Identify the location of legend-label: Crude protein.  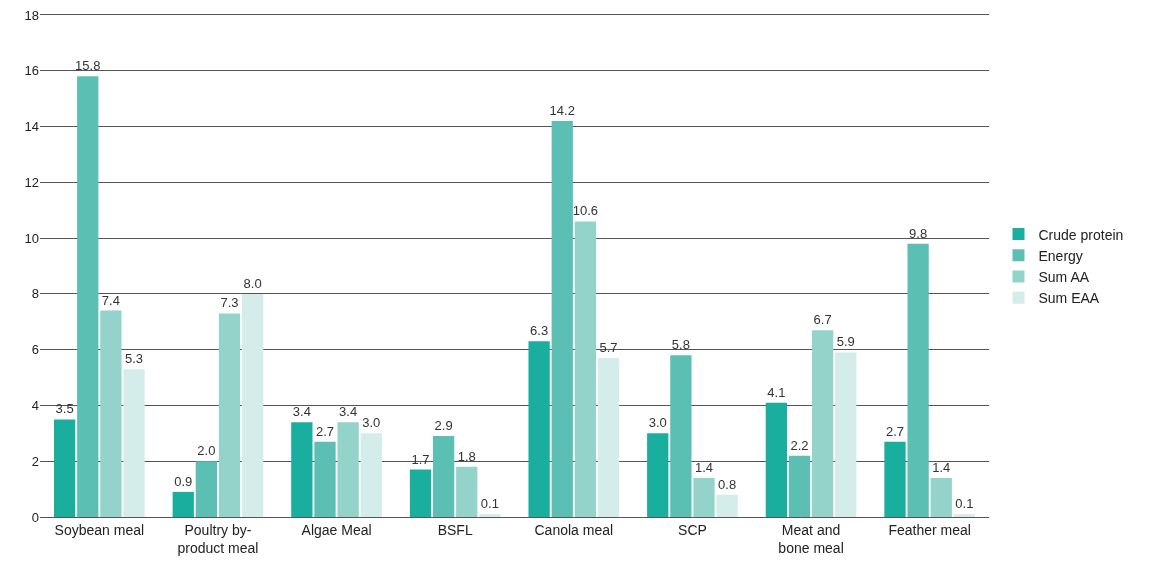
(1081, 234).